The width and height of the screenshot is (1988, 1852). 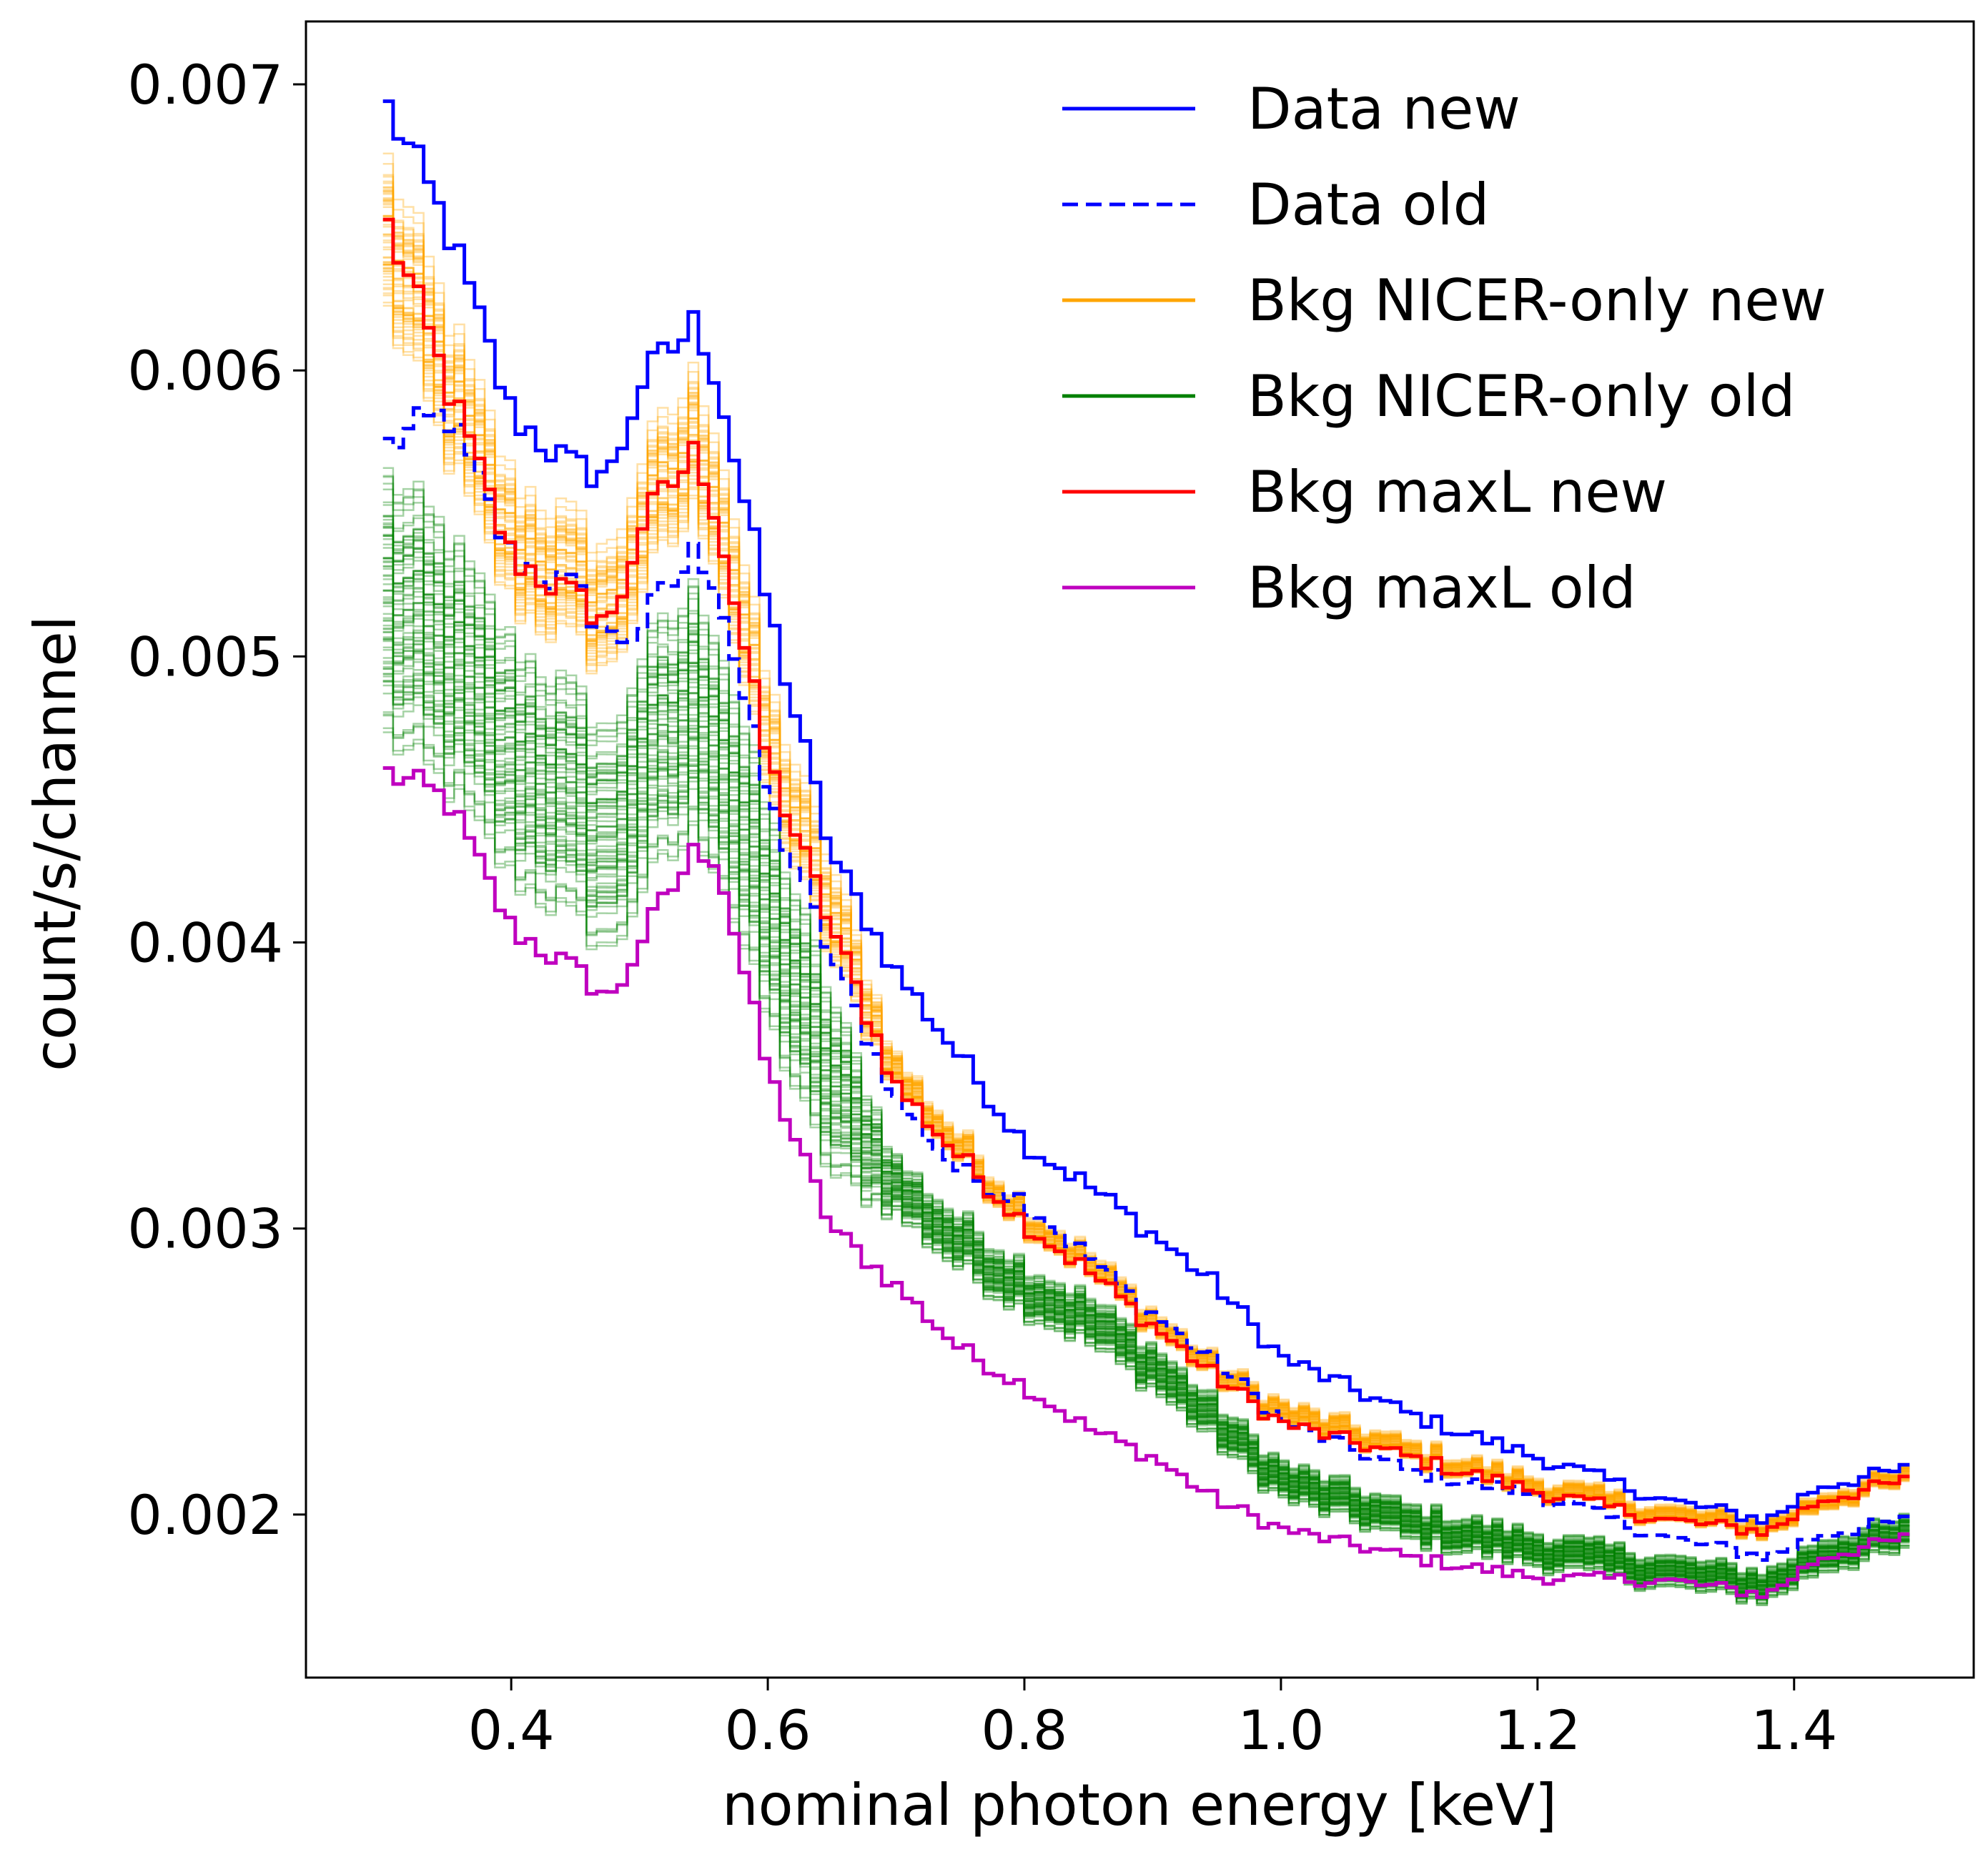 I want to click on legend-label: Bkg maxL old, so click(x=1441, y=588).